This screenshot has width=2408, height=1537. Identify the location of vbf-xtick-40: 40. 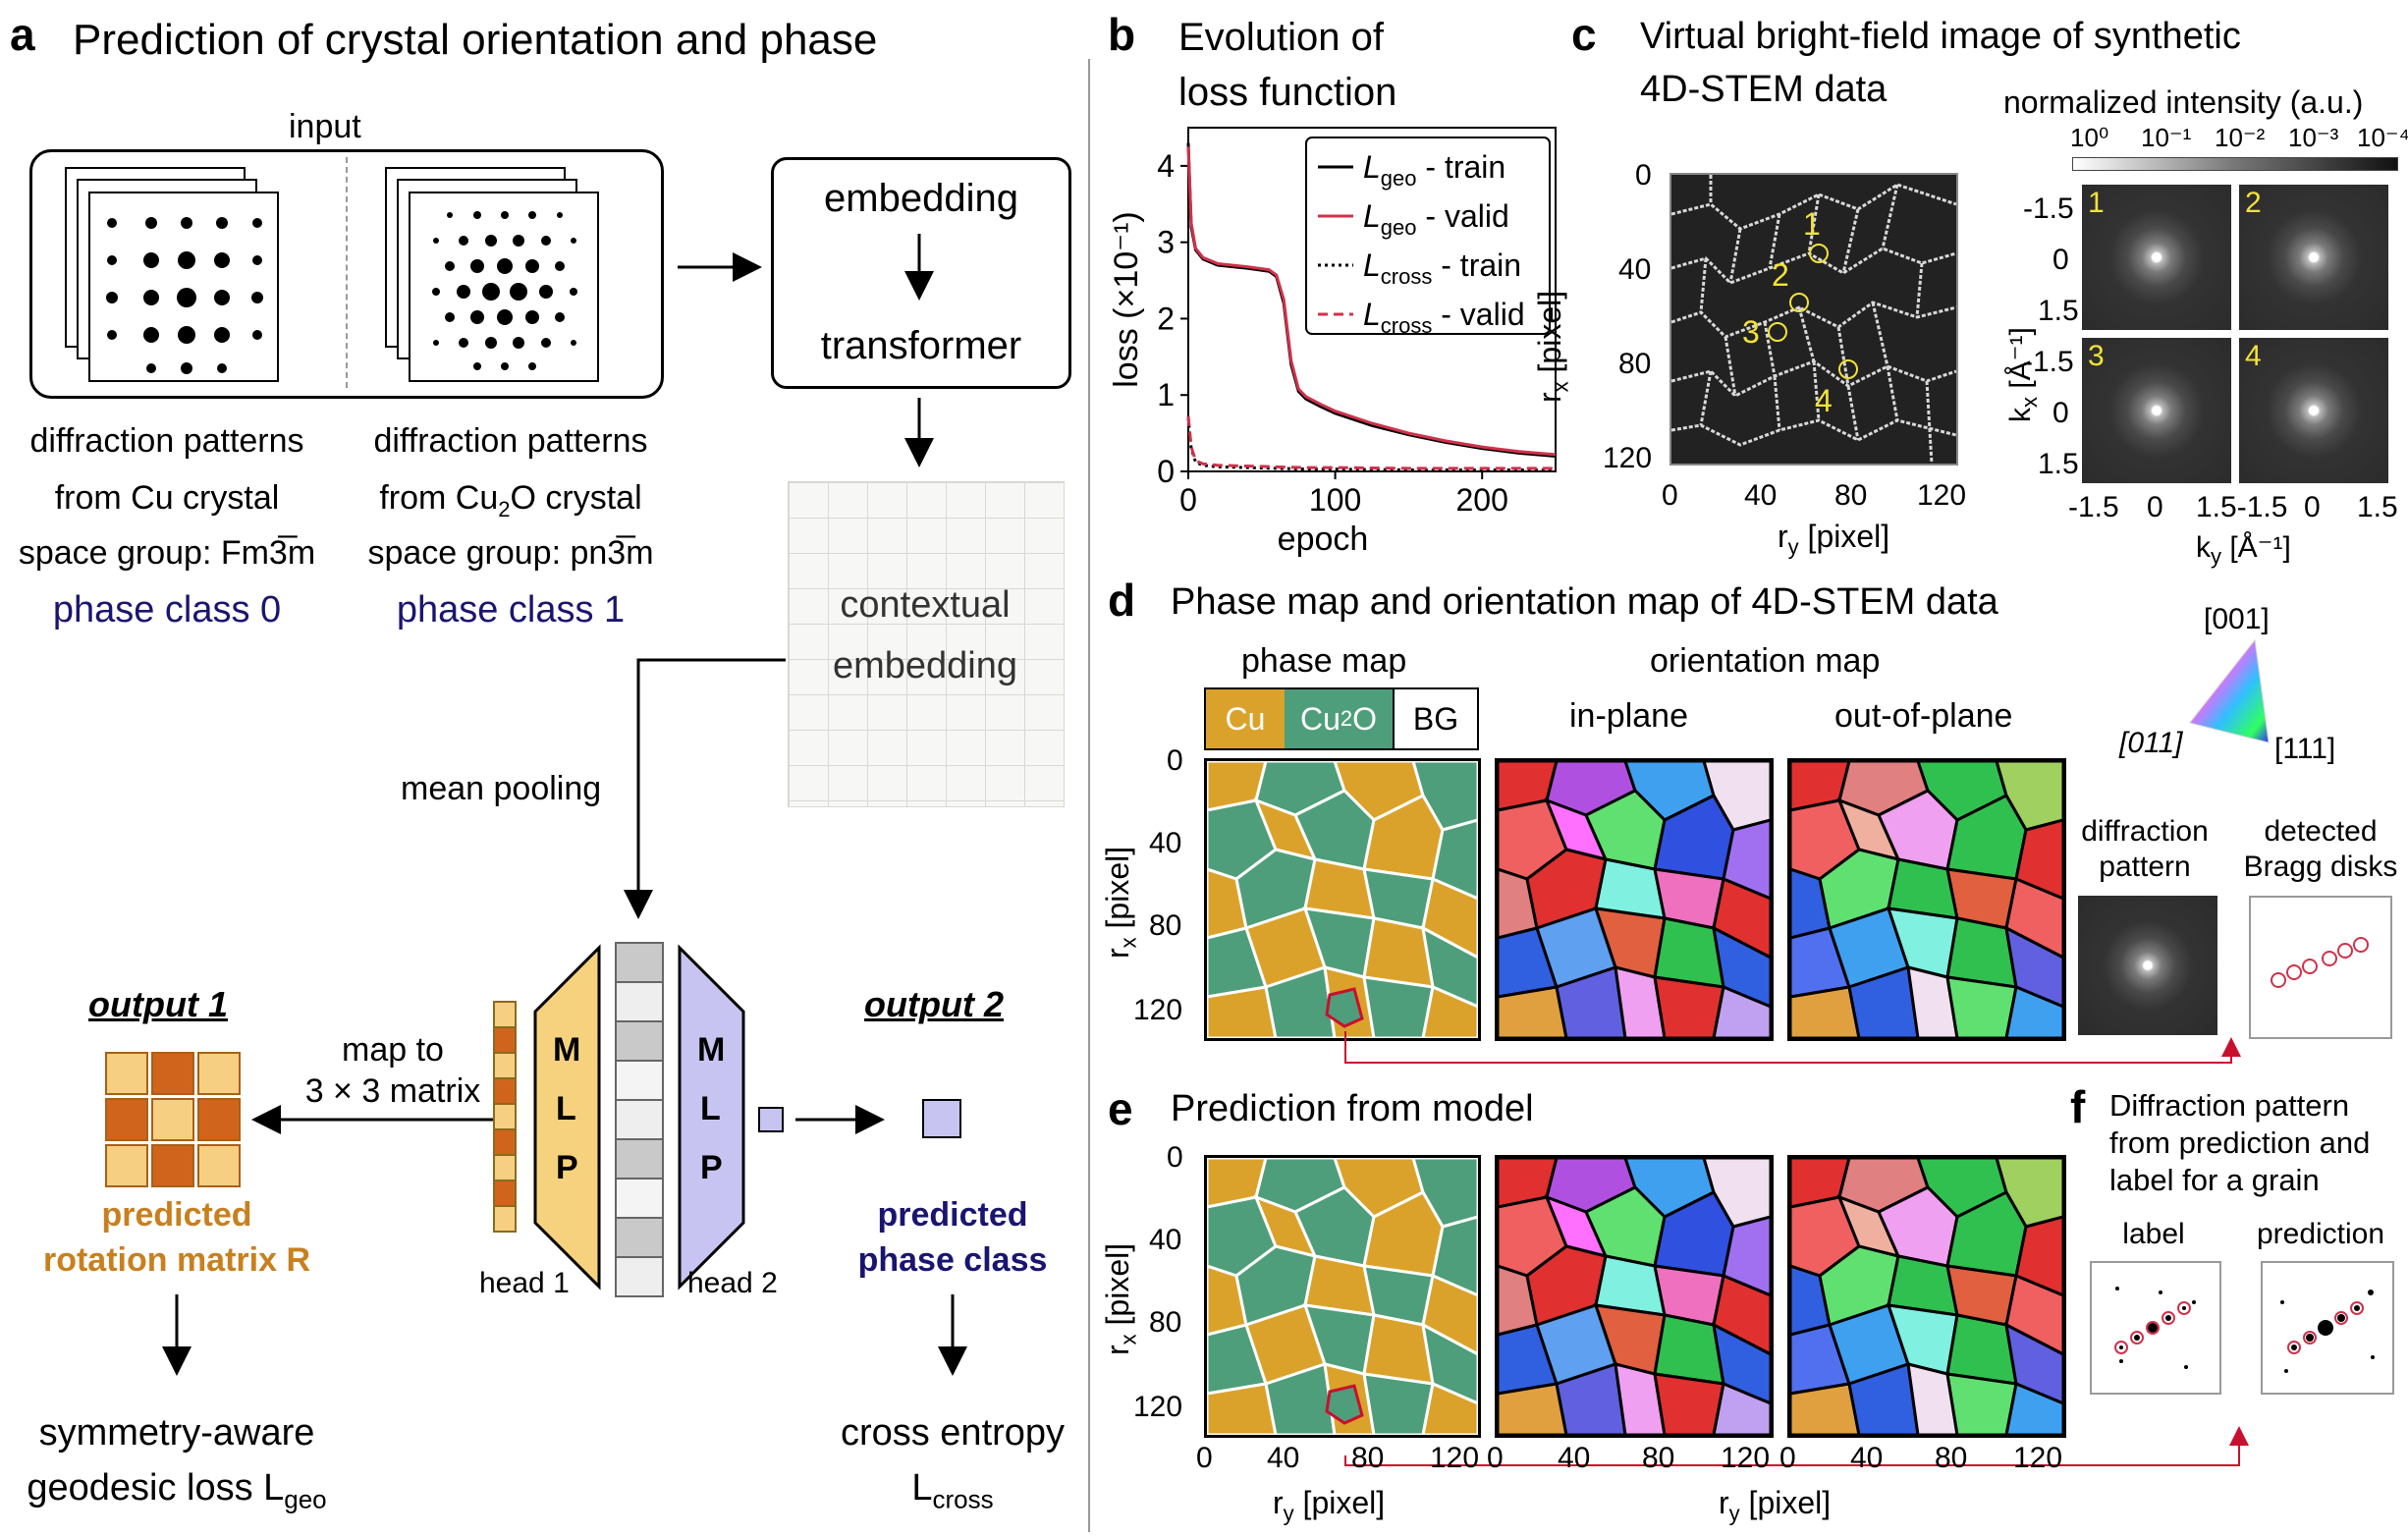
(1761, 495).